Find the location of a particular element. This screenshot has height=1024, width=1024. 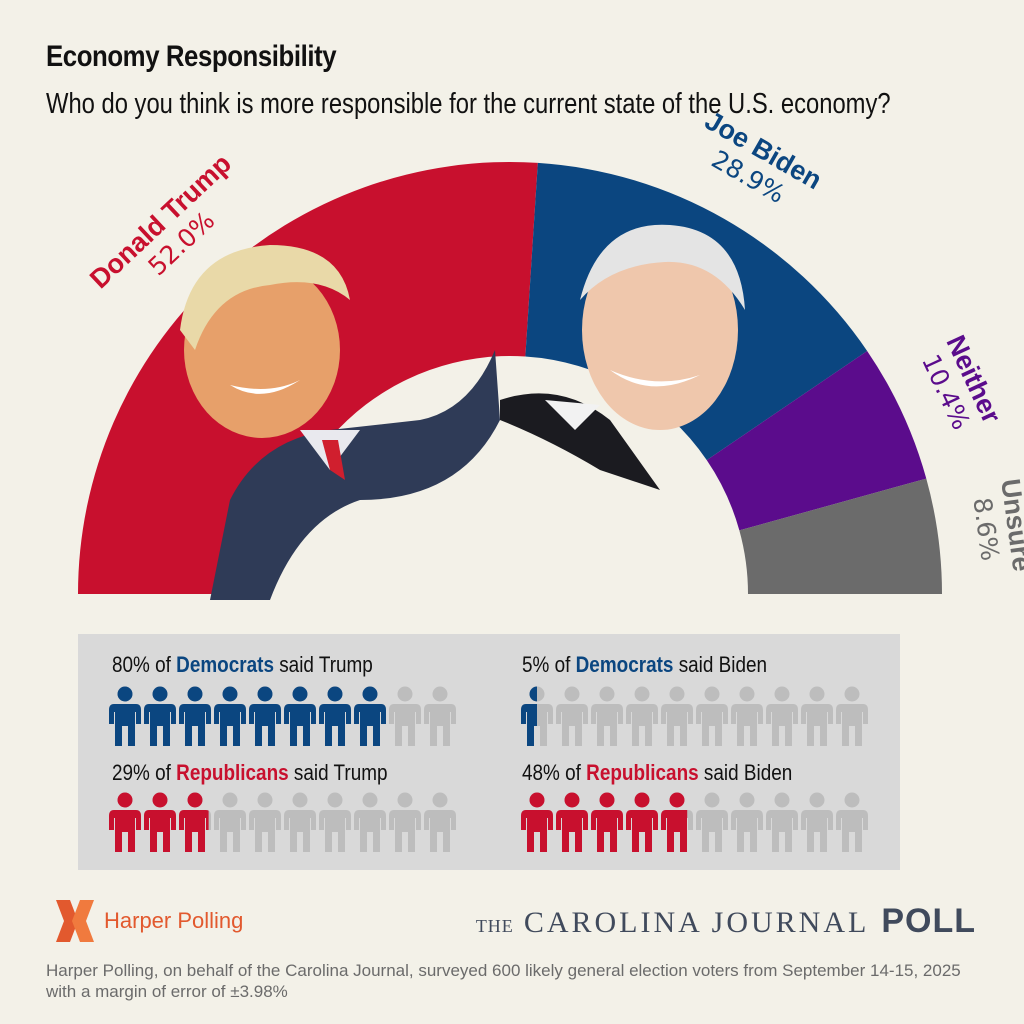

stat-democrats-trump: 80% of Democrats said Trump is located at coordinates (242, 665).